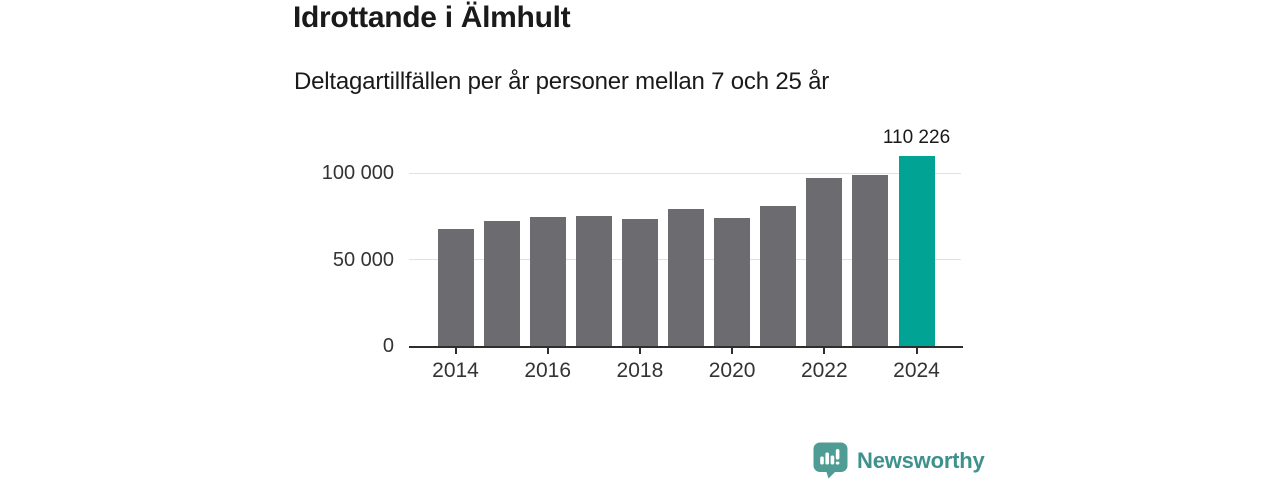 The image size is (1280, 480). I want to click on bar-2016, so click(547, 281).